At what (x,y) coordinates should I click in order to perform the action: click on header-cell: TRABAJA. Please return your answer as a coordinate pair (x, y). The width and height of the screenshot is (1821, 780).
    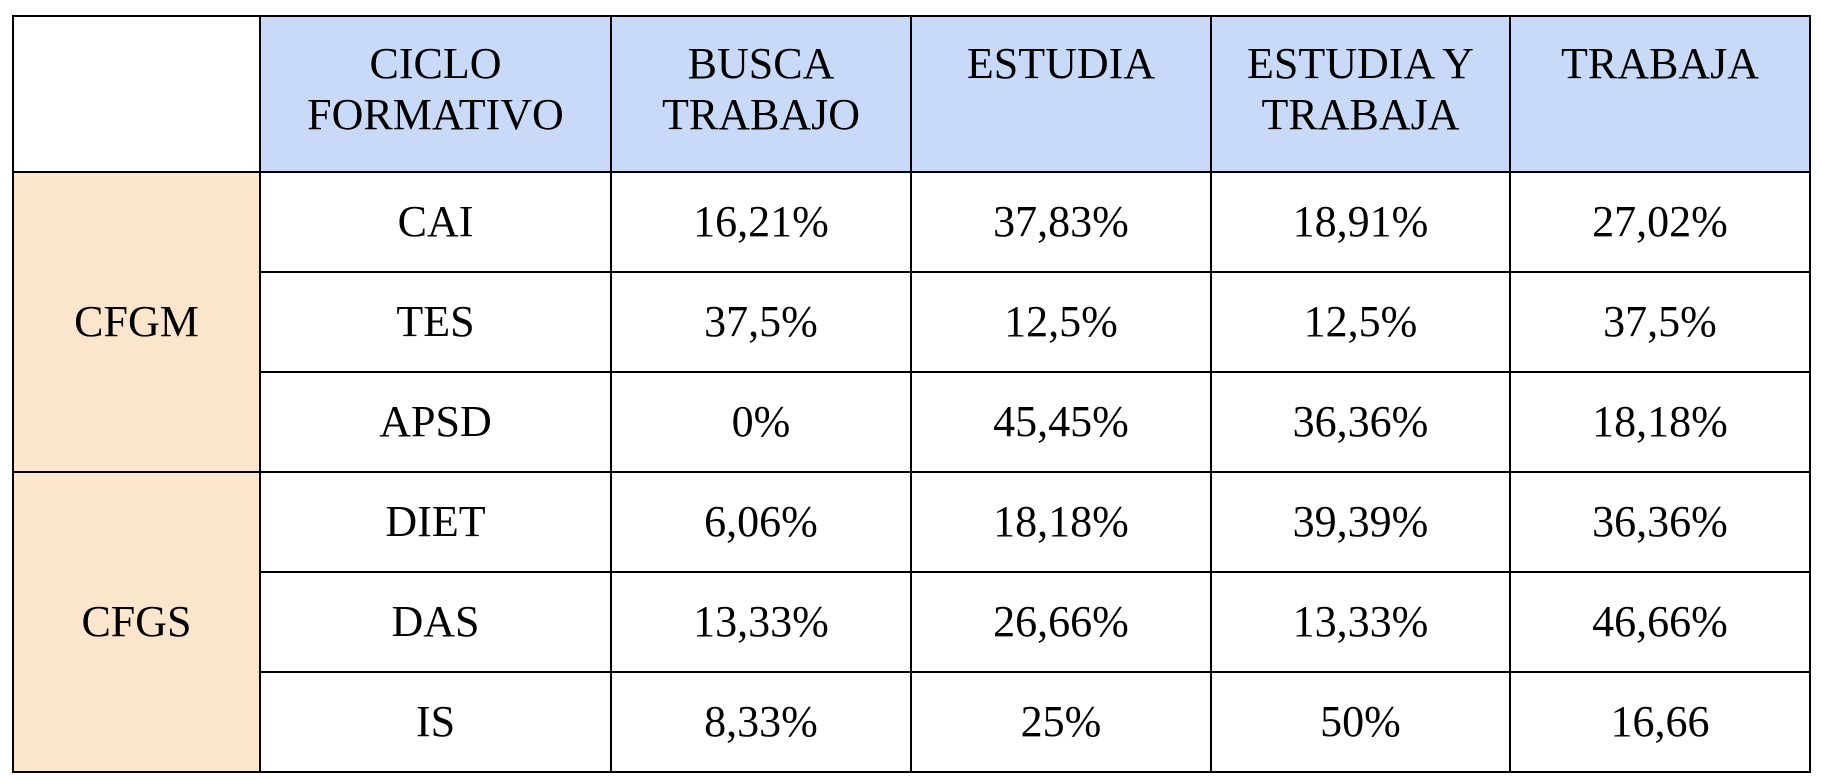
    Looking at the image, I should click on (1660, 94).